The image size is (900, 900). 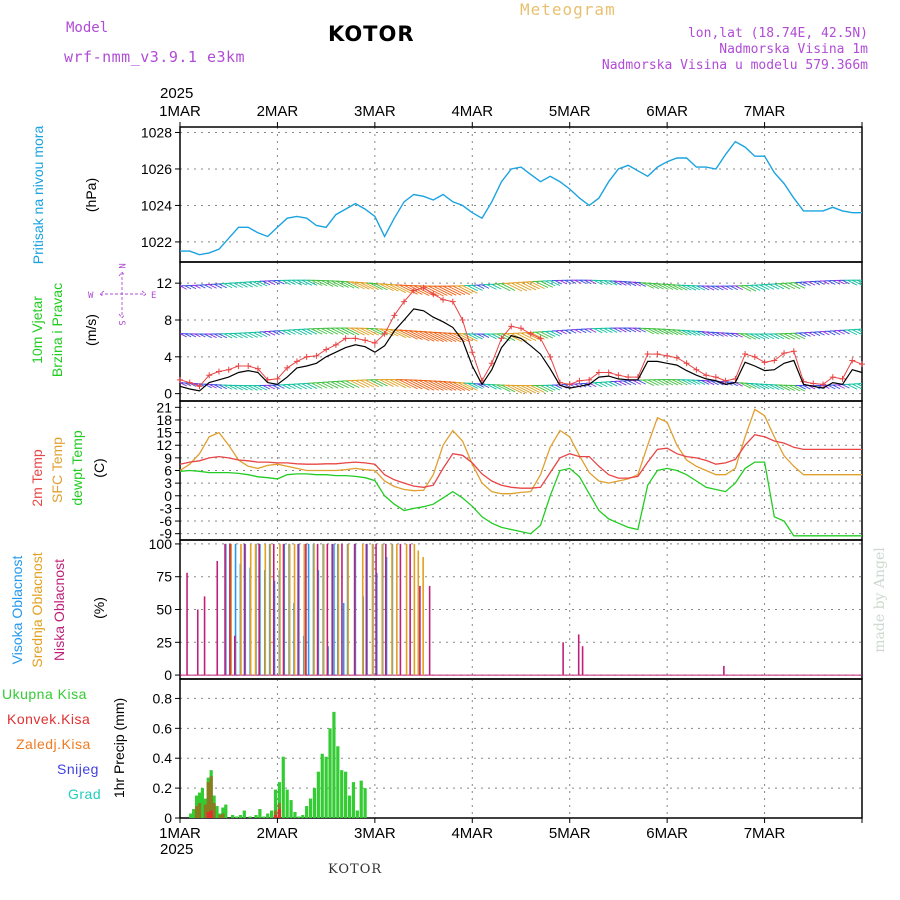 I want to click on header-model-elevation: Nadmorska Visina u modelu 579.366m, so click(x=734, y=65).